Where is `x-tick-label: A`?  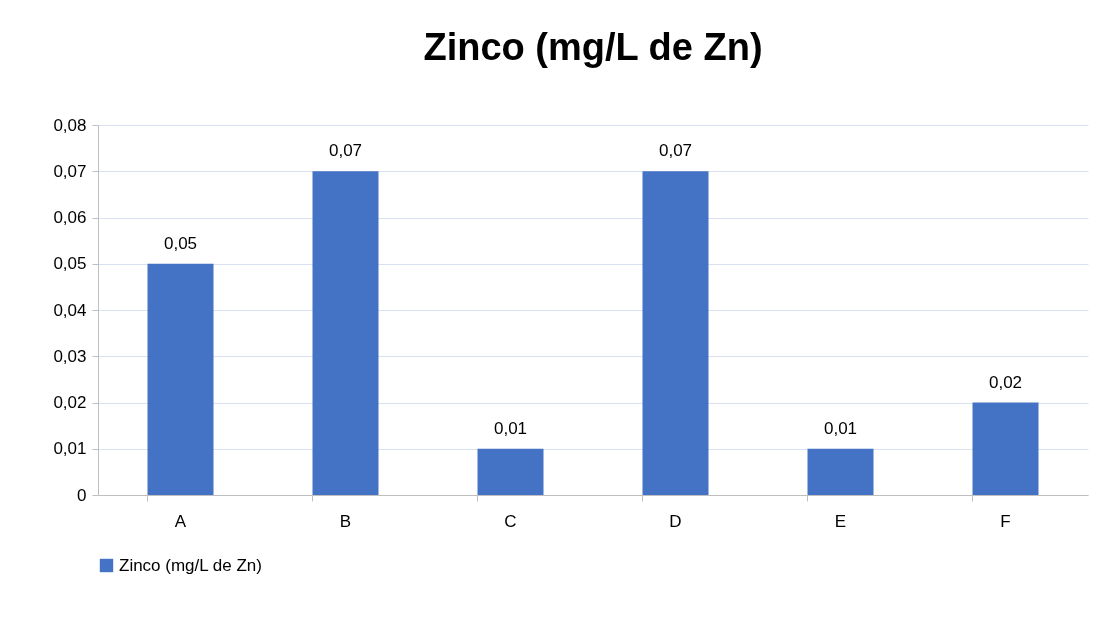
x-tick-label: A is located at coordinates (180, 521).